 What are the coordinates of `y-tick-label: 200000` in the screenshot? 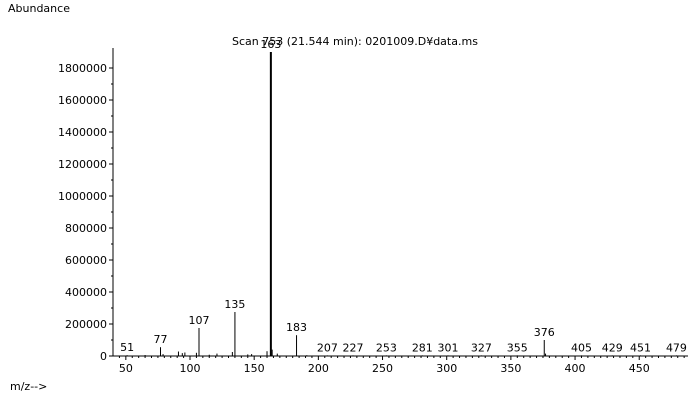 It's located at (86, 324).